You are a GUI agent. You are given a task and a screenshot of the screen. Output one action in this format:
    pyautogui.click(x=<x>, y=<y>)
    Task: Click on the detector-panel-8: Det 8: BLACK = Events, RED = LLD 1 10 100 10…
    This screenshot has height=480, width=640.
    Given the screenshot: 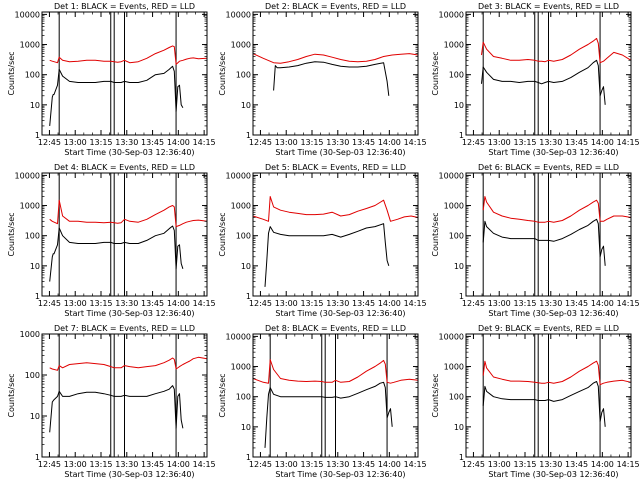 What is the action you would take?
    pyautogui.click(x=322, y=401)
    